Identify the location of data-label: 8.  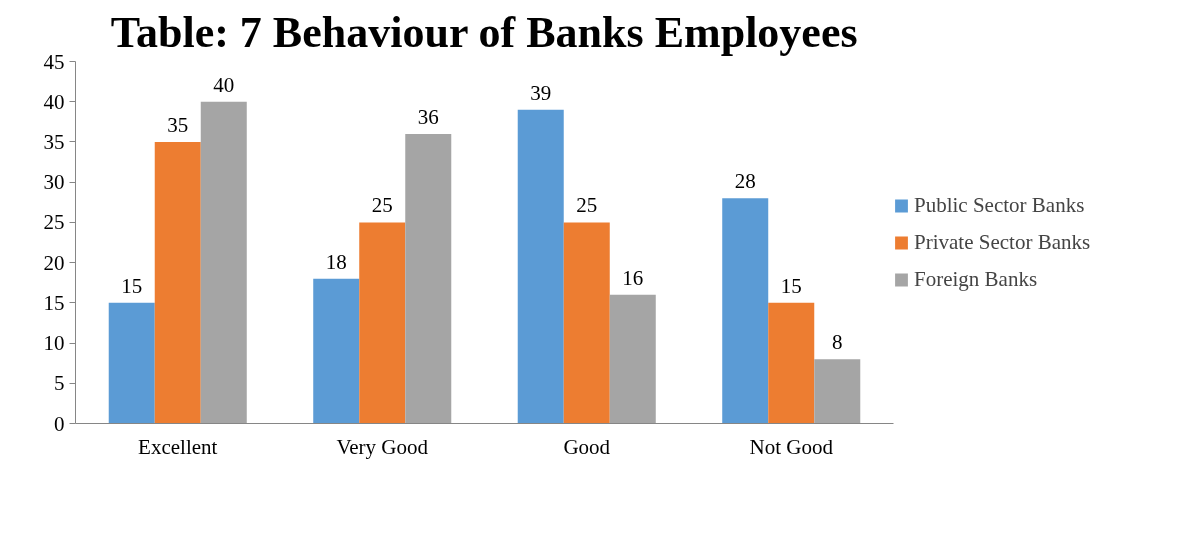
(837, 342).